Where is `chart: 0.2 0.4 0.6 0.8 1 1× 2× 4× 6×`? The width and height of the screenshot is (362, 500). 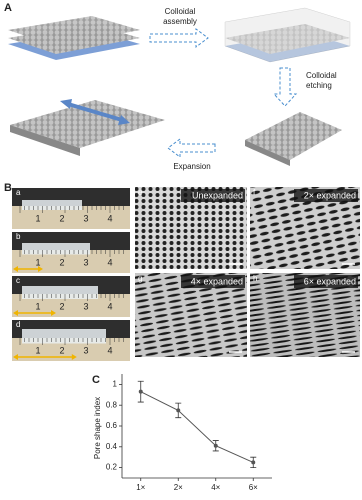 chart: 0.2 0.4 0.6 0.8 1 1× 2× 4× 6× is located at coordinates (189, 433).